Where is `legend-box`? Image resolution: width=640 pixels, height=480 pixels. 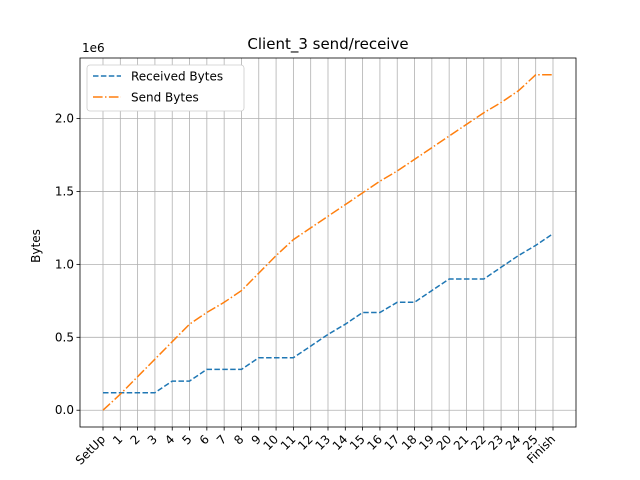
legend-box is located at coordinates (165, 88).